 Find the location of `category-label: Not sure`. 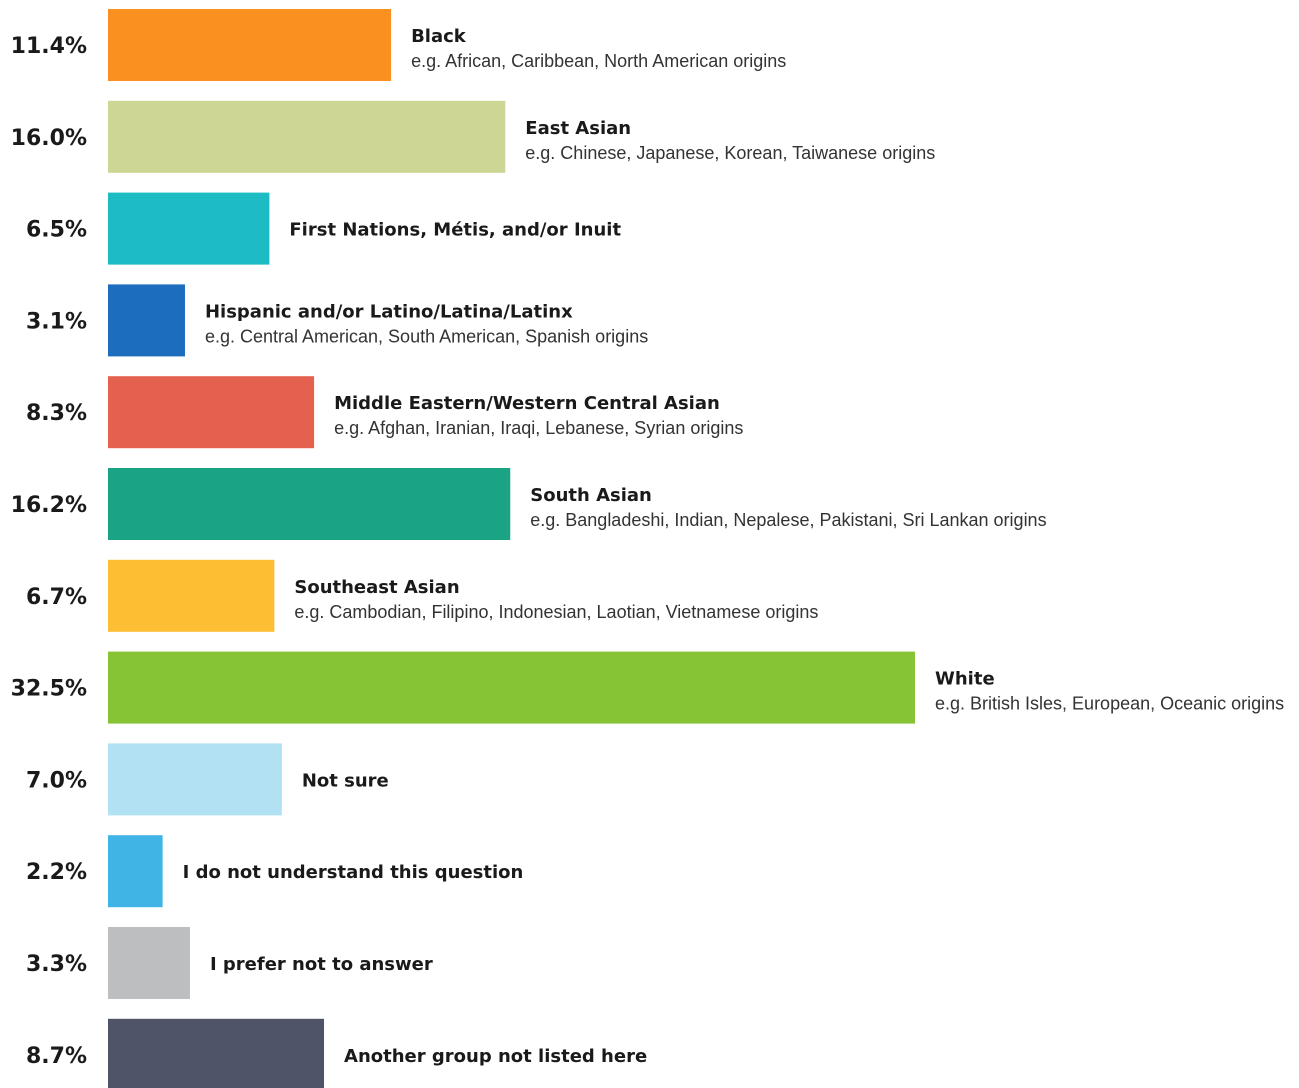

category-label: Not sure is located at coordinates (345, 780).